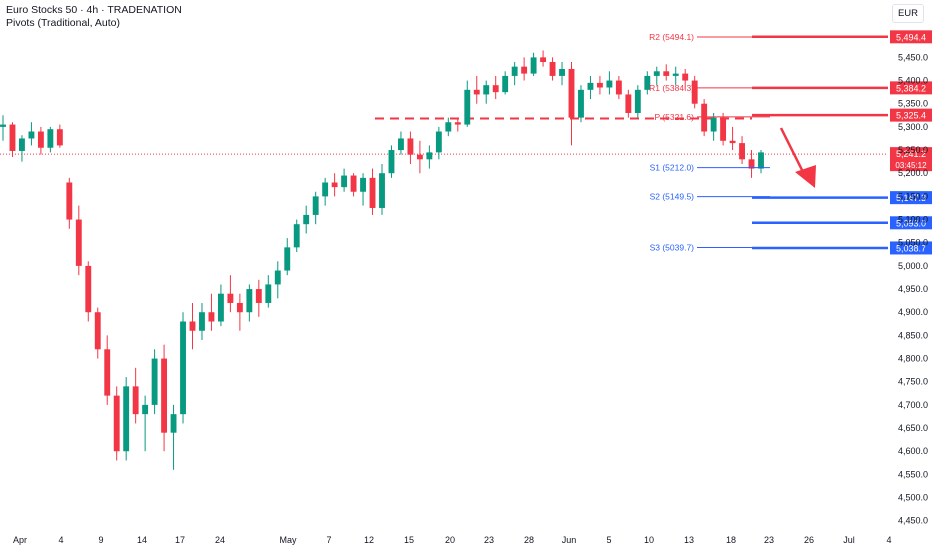 Image resolution: width=932 pixels, height=550 pixels. Describe the element at coordinates (913, 266) in the screenshot. I see `y-tick-label: 5,000.0` at that location.